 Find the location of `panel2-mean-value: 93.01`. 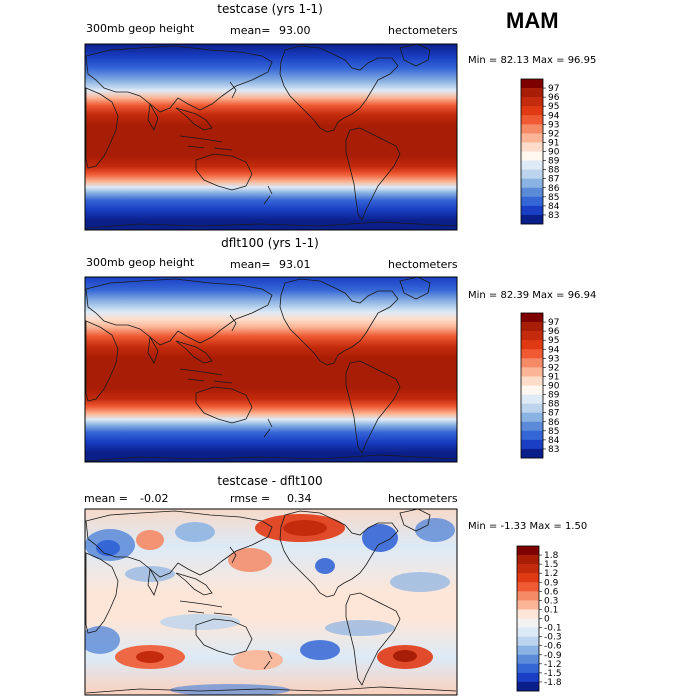

panel2-mean-value: 93.01 is located at coordinates (295, 264).